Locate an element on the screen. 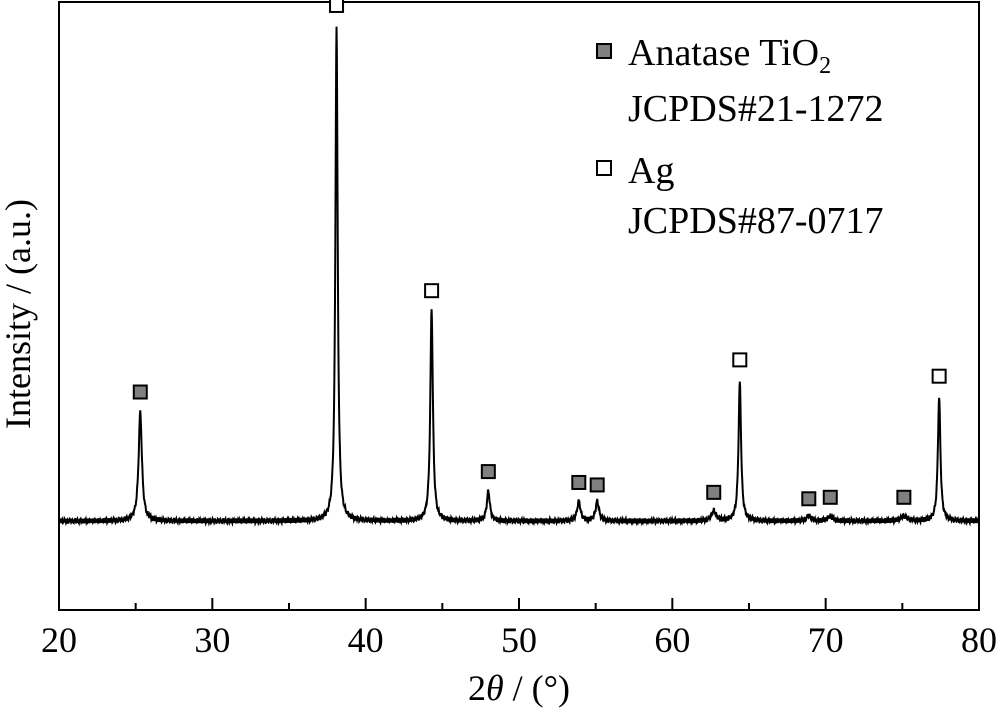  x-axis-ticks is located at coordinates (519, 604).